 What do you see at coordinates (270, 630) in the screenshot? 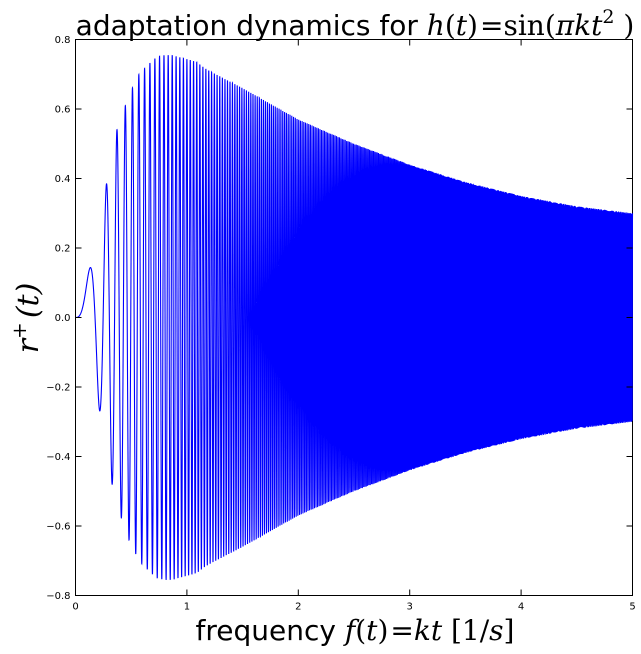
I see `x-axis-label-prefix: frequency` at bounding box center [270, 630].